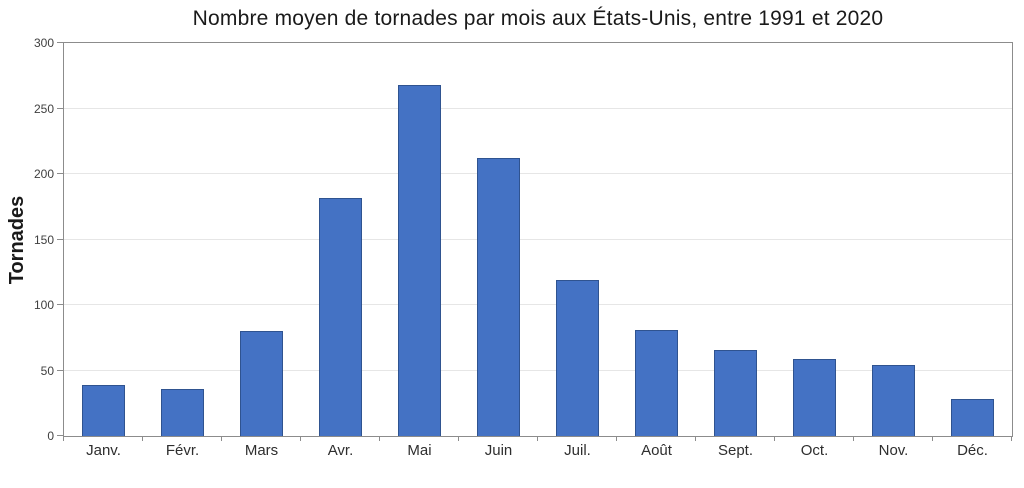  I want to click on y-tick-label-50: 50, so click(47, 371).